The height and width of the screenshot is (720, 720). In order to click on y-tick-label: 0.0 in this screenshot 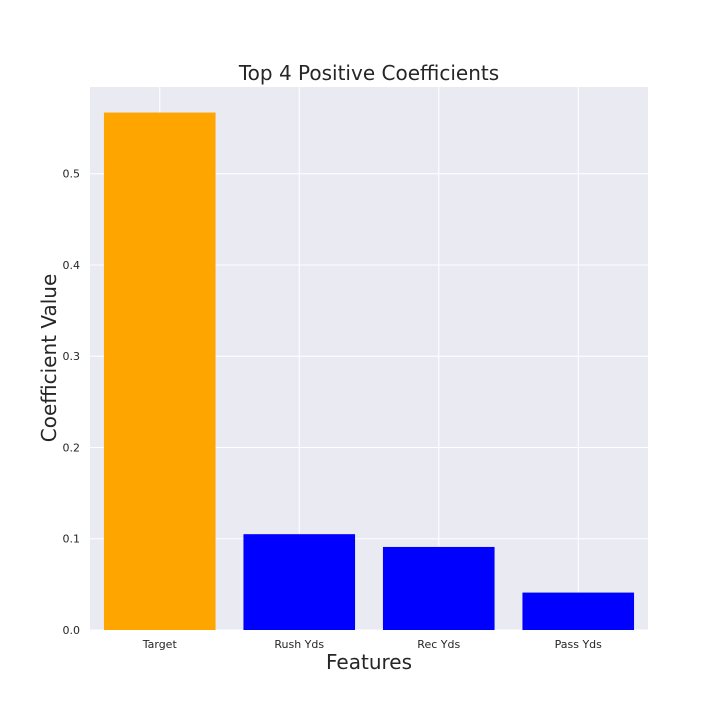, I will do `click(72, 630)`.